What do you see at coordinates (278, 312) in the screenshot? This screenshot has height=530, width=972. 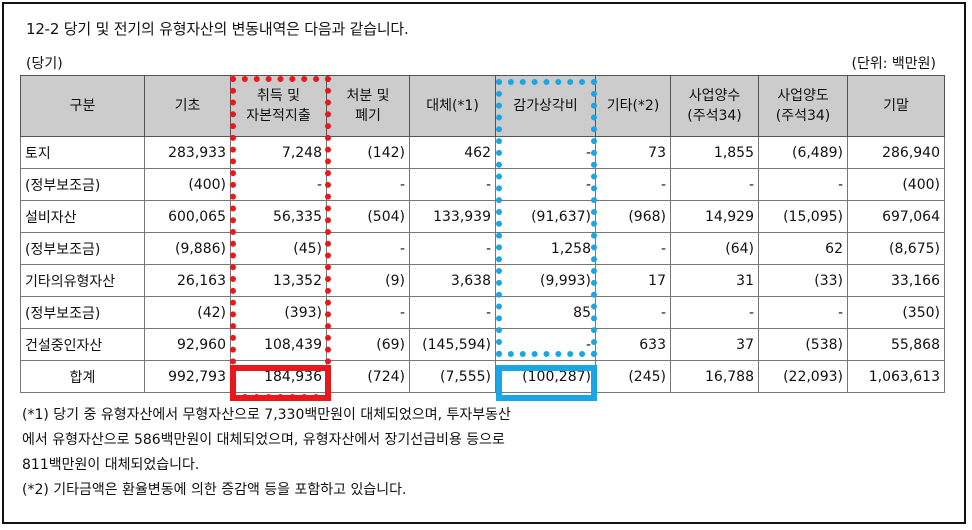 I see `table-cell: (393)` at bounding box center [278, 312].